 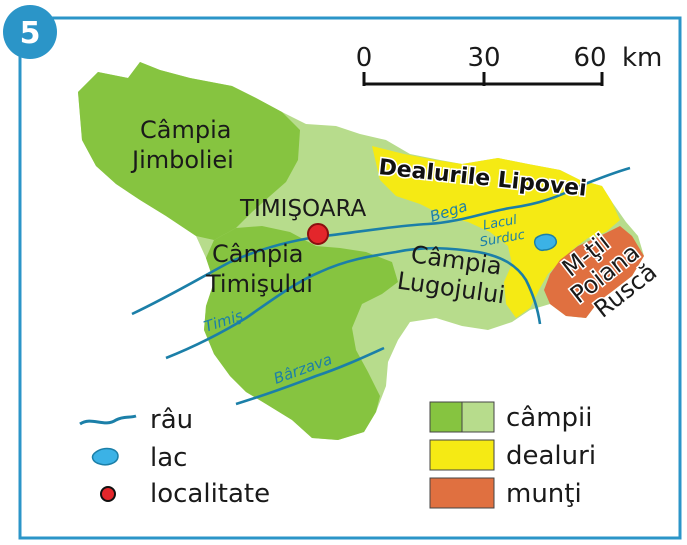 What do you see at coordinates (105, 456) in the screenshot?
I see `lake-icon` at bounding box center [105, 456].